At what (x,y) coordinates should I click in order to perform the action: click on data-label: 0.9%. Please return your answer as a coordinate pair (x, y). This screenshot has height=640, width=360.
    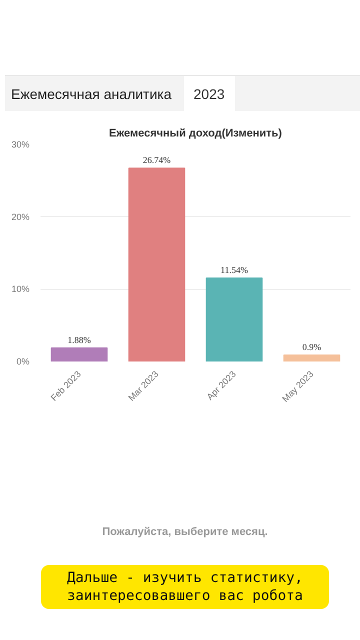
    Looking at the image, I should click on (312, 347).